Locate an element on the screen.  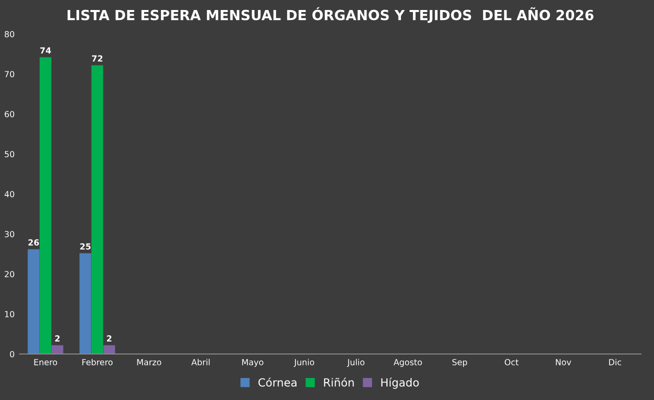
x-tick-label: Nov is located at coordinates (564, 362).